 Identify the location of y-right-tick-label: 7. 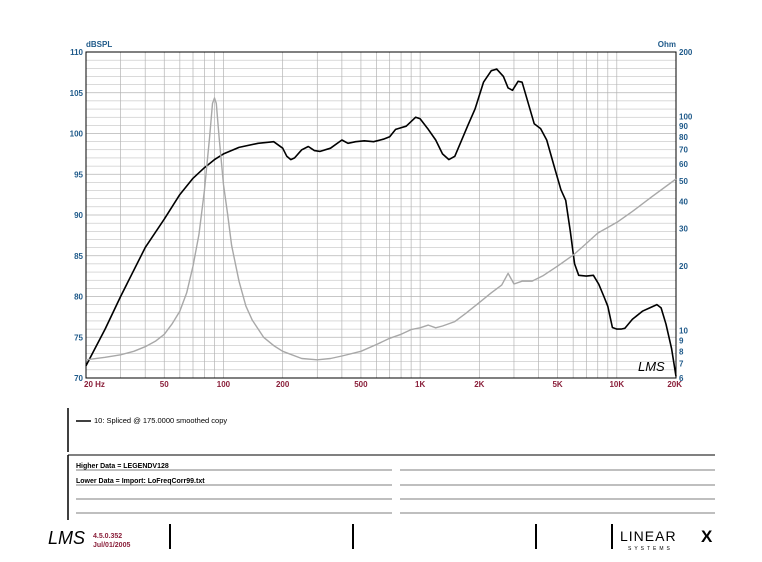
(681, 364).